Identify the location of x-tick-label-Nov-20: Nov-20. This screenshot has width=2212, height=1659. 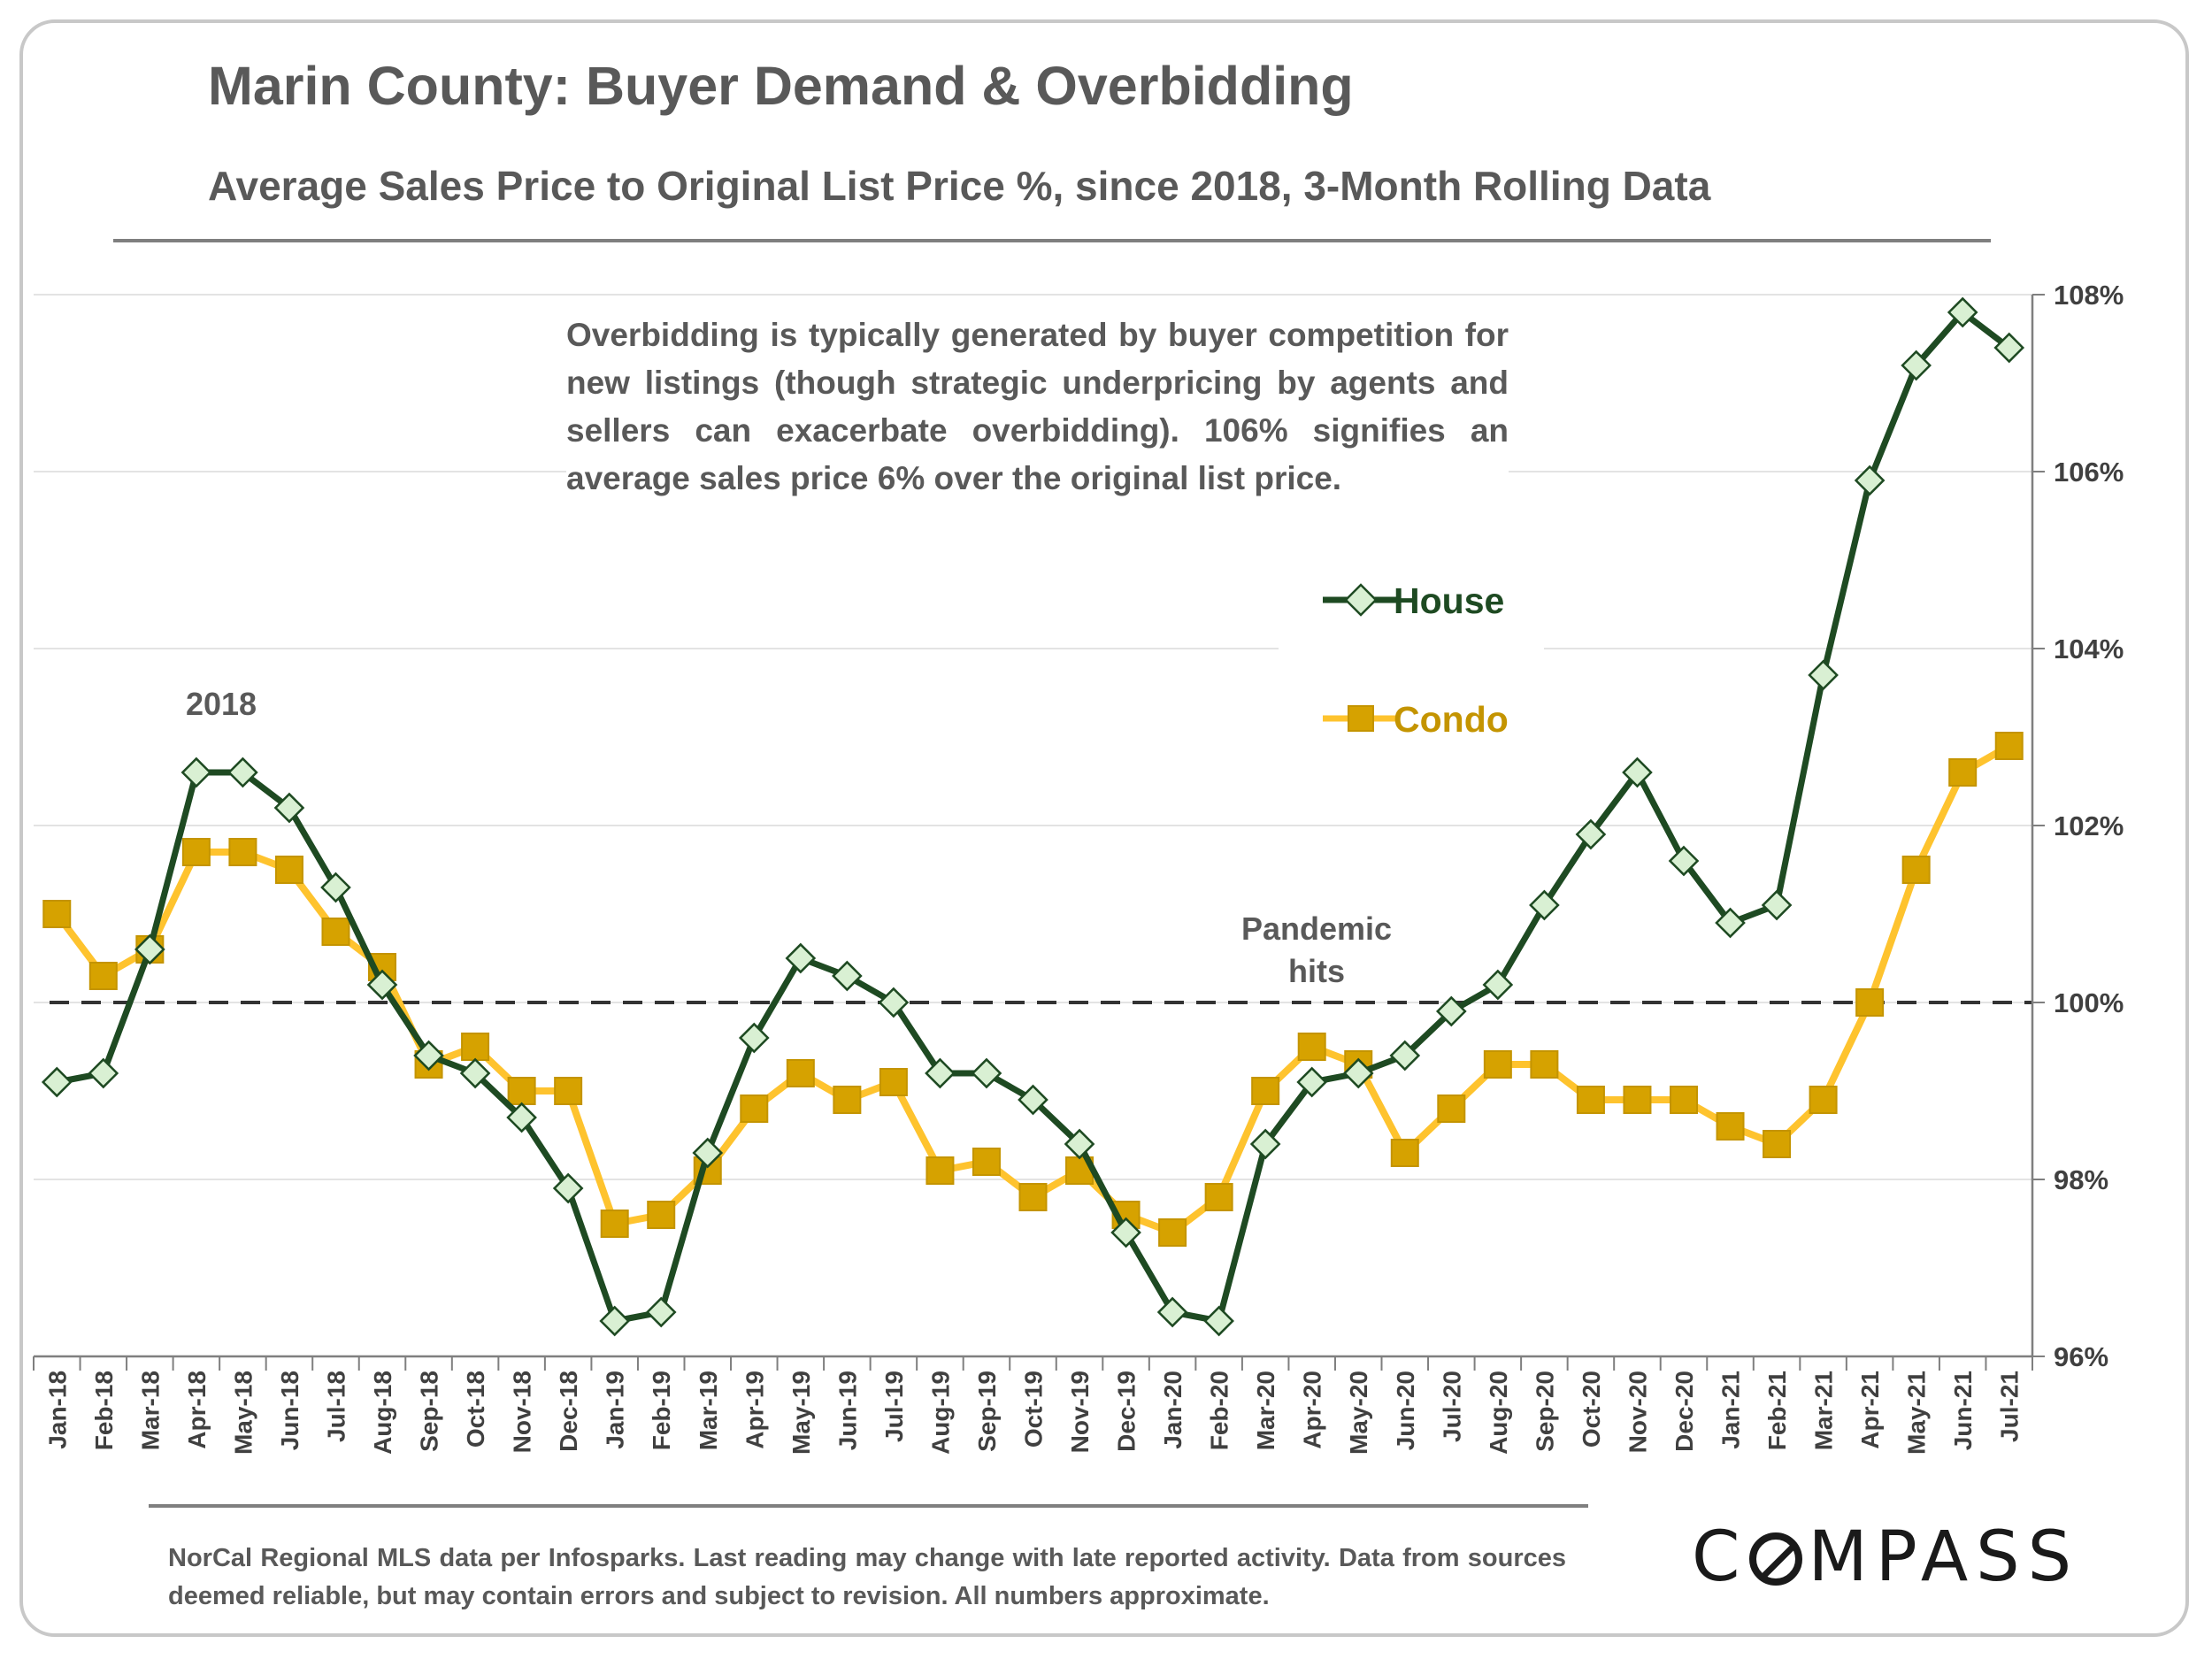
(1638, 1412).